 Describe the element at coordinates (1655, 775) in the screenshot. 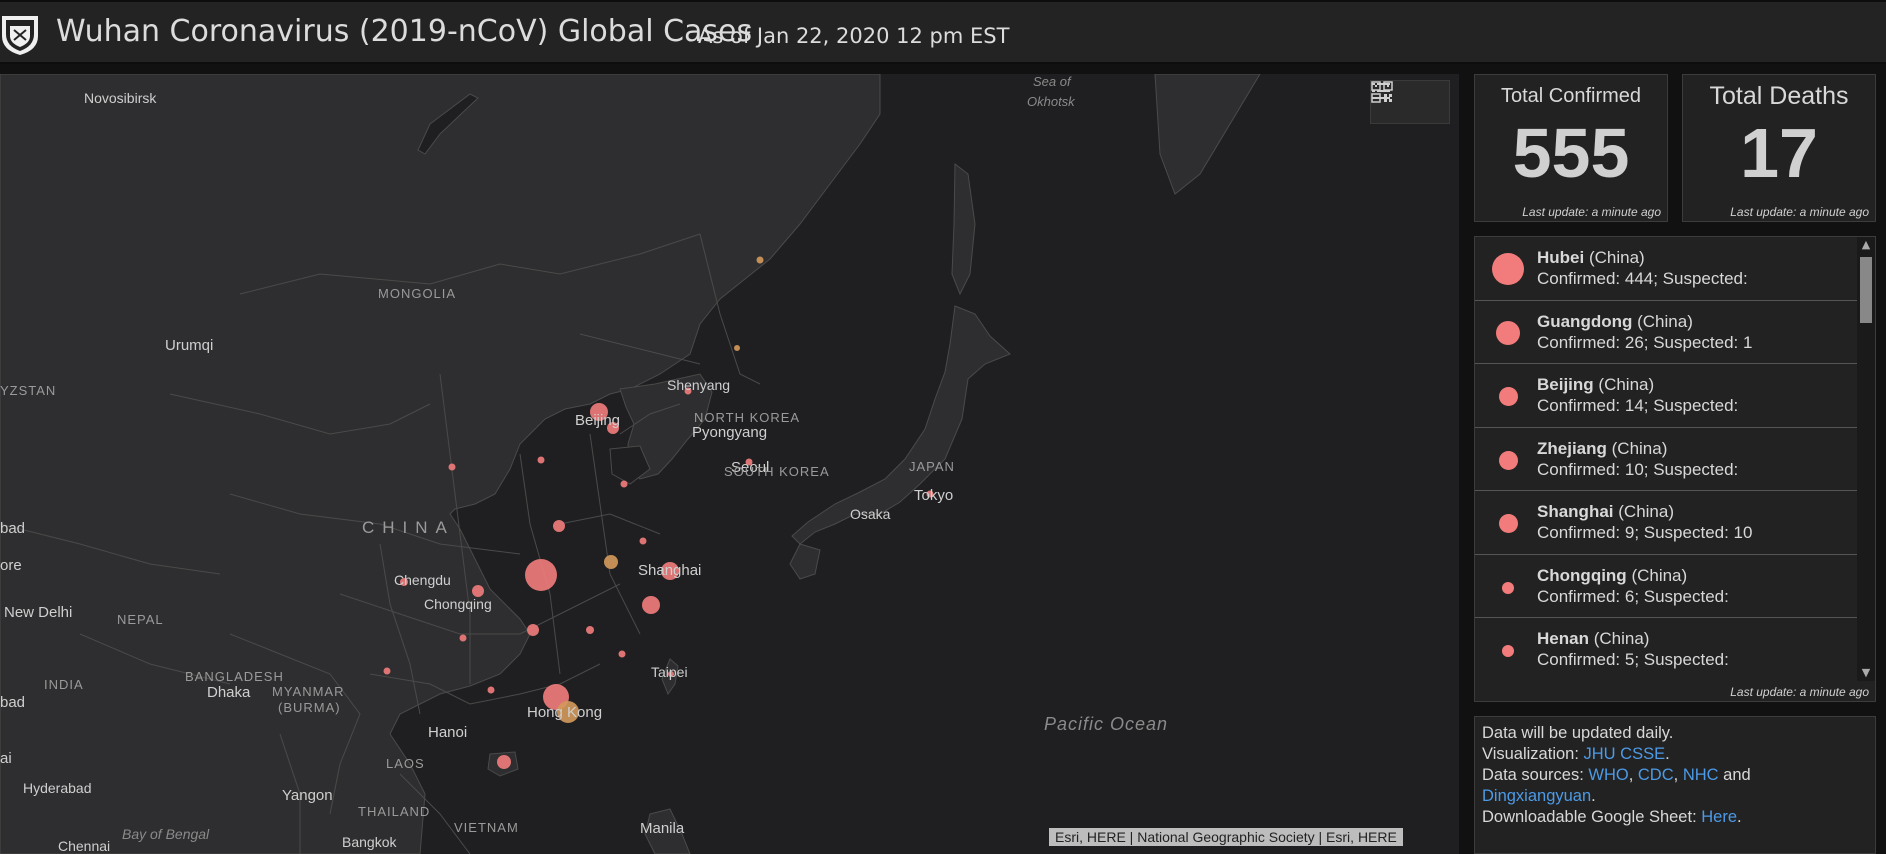

I see `cdc-link: CDC` at that location.